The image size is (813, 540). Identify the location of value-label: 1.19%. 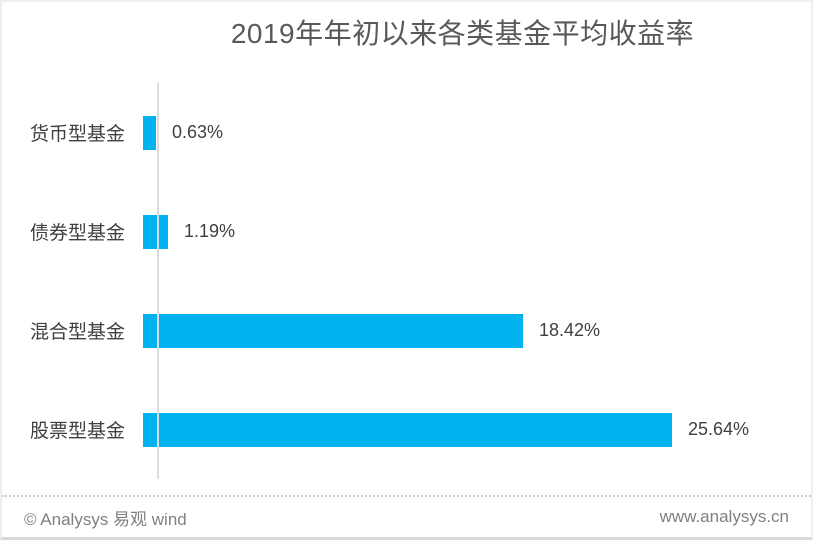
(210, 231).